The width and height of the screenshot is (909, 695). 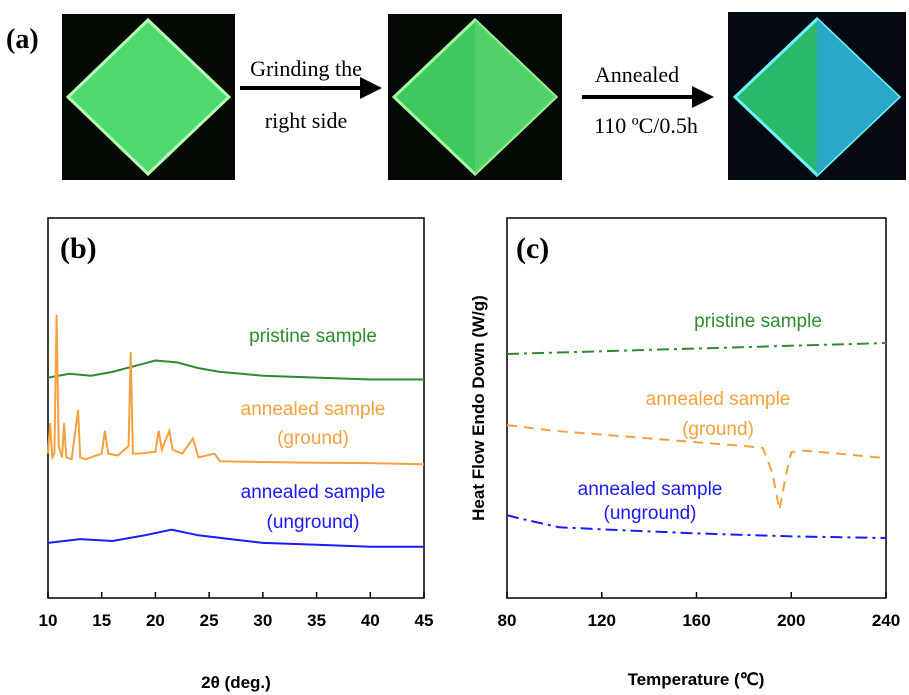 I want to click on x-tick-label: 20, so click(x=155, y=620).